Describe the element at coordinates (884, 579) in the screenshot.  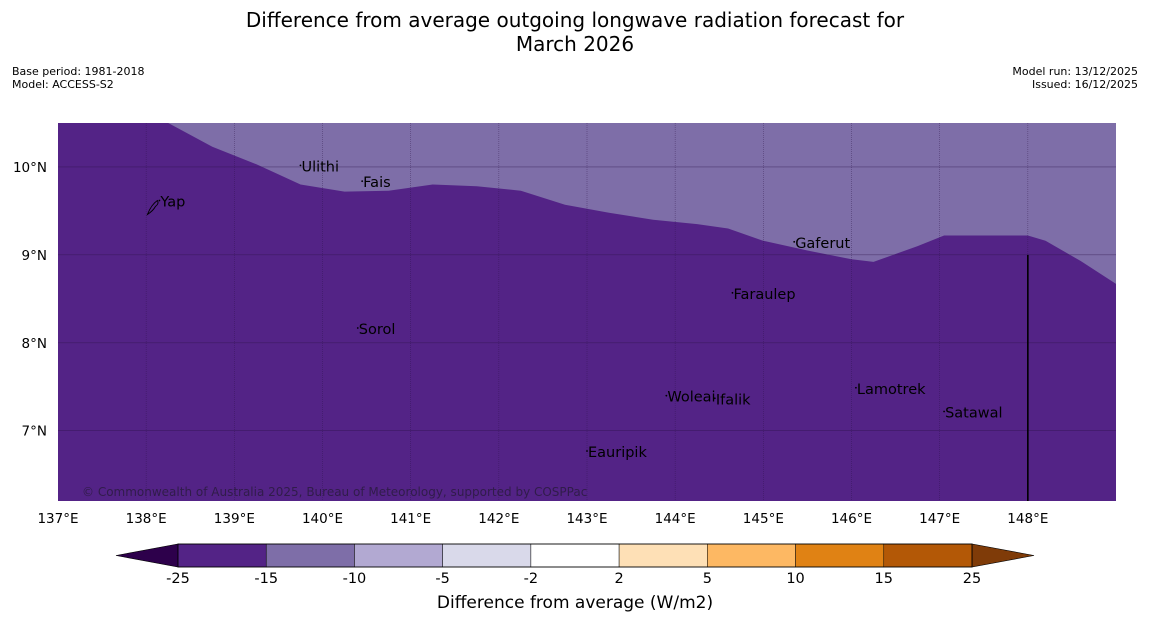
I see `colorbar-tick-label: 15` at that location.